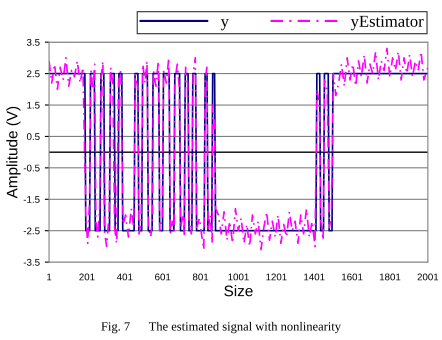 Image resolution: width=442 pixels, height=340 pixels. What do you see at coordinates (124, 277) in the screenshot?
I see `x-tick-label: 401` at bounding box center [124, 277].